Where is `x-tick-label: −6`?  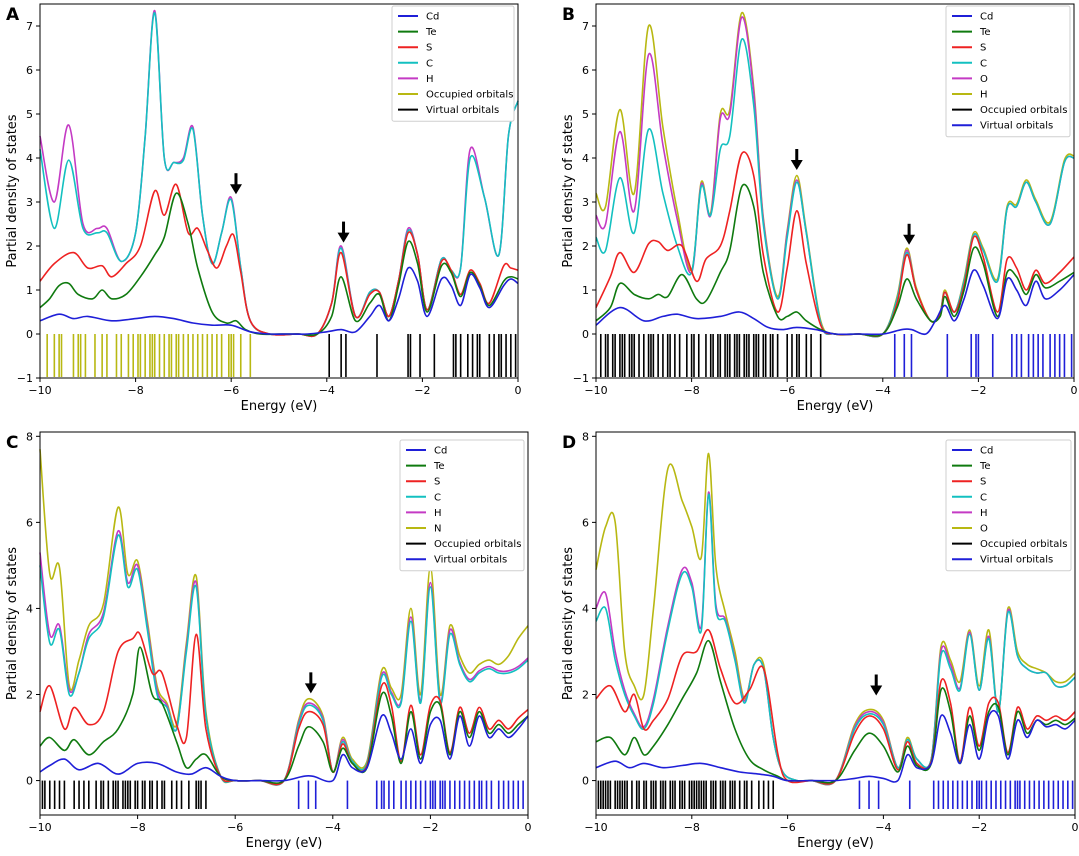 x-tick-label: −6 is located at coordinates (787, 827).